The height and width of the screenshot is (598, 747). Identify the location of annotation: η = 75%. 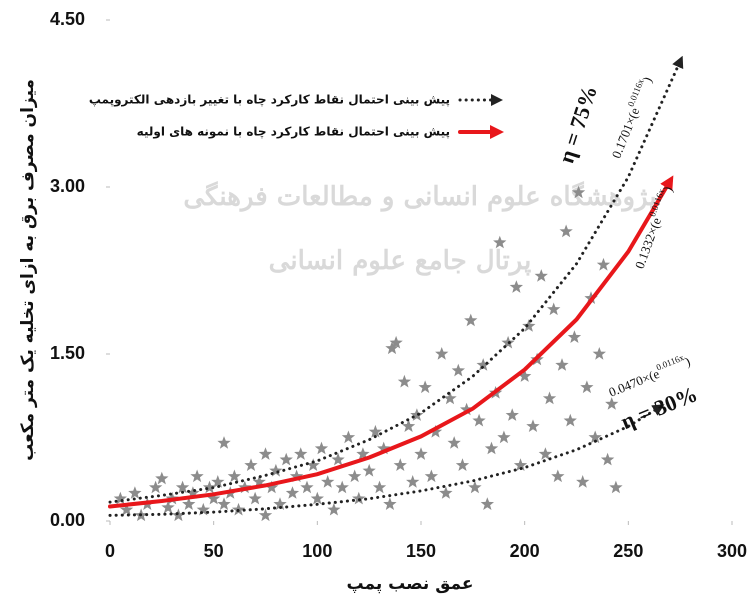
(577, 124).